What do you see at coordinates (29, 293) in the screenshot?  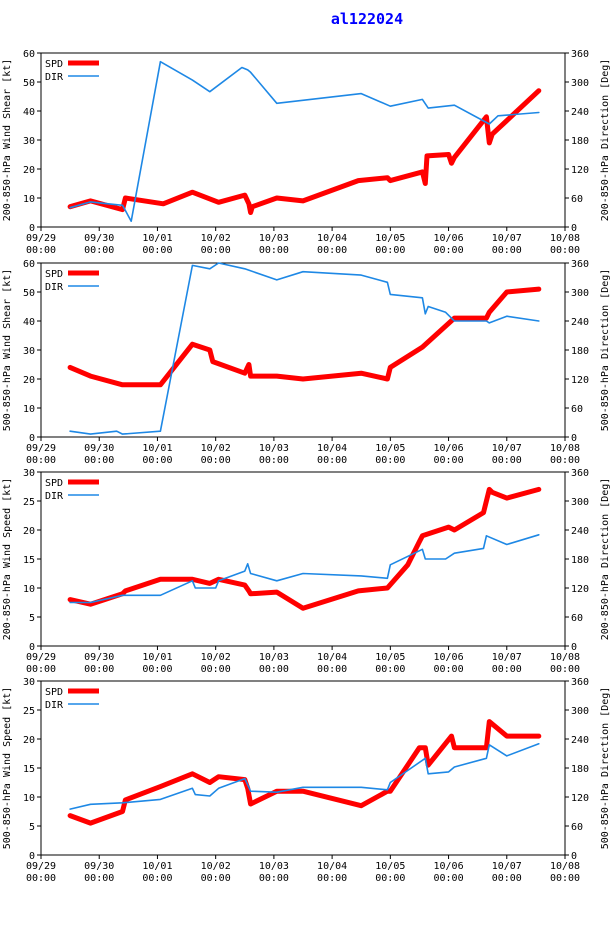 I see `y-tick-label: 50` at bounding box center [29, 293].